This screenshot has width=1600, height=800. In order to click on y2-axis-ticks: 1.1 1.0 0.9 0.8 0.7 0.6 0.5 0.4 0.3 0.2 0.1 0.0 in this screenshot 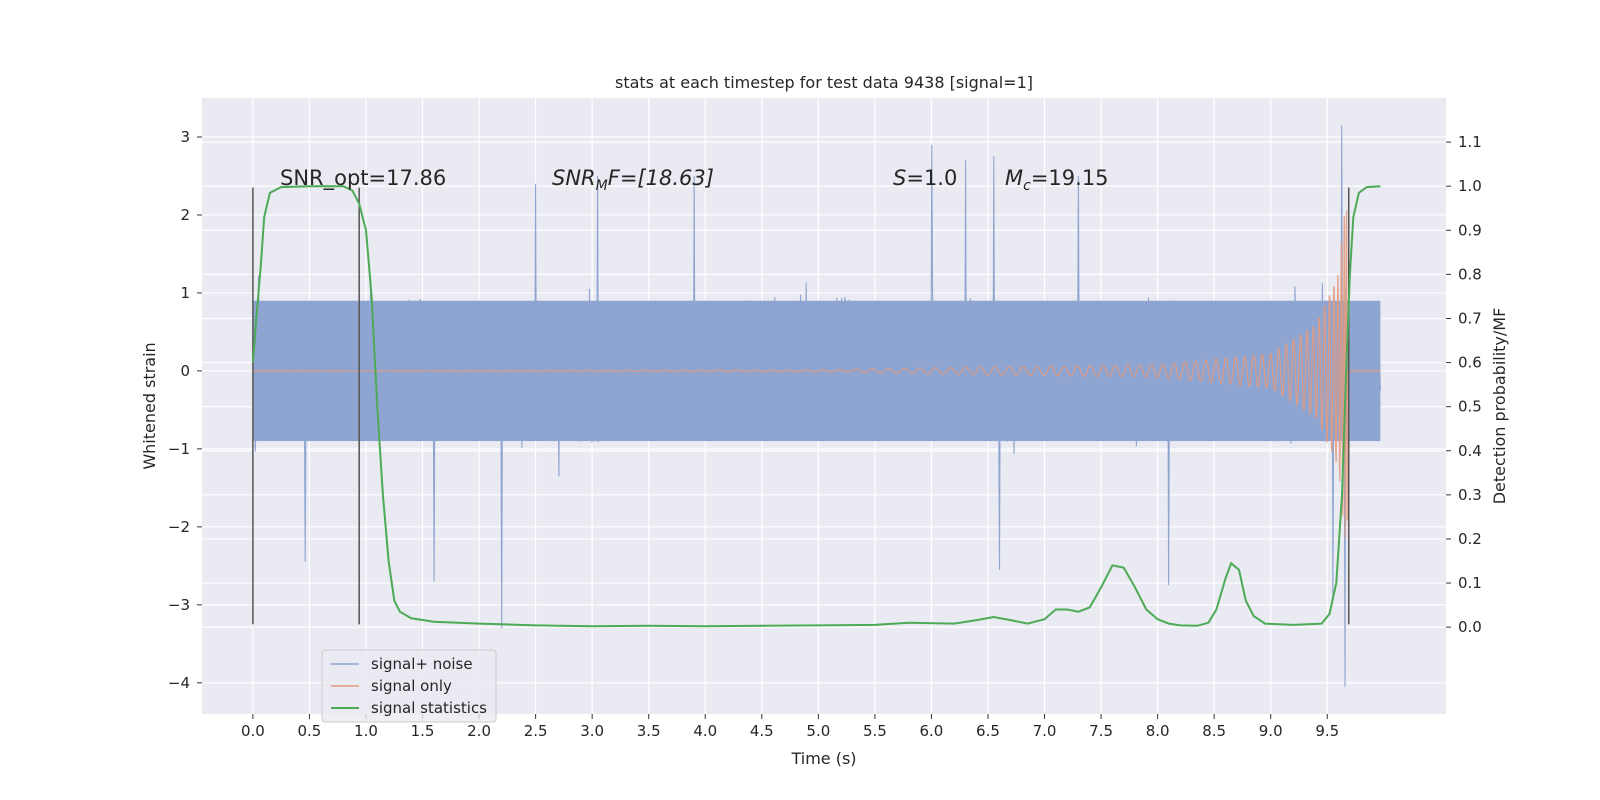, I will do `click(1464, 384)`.